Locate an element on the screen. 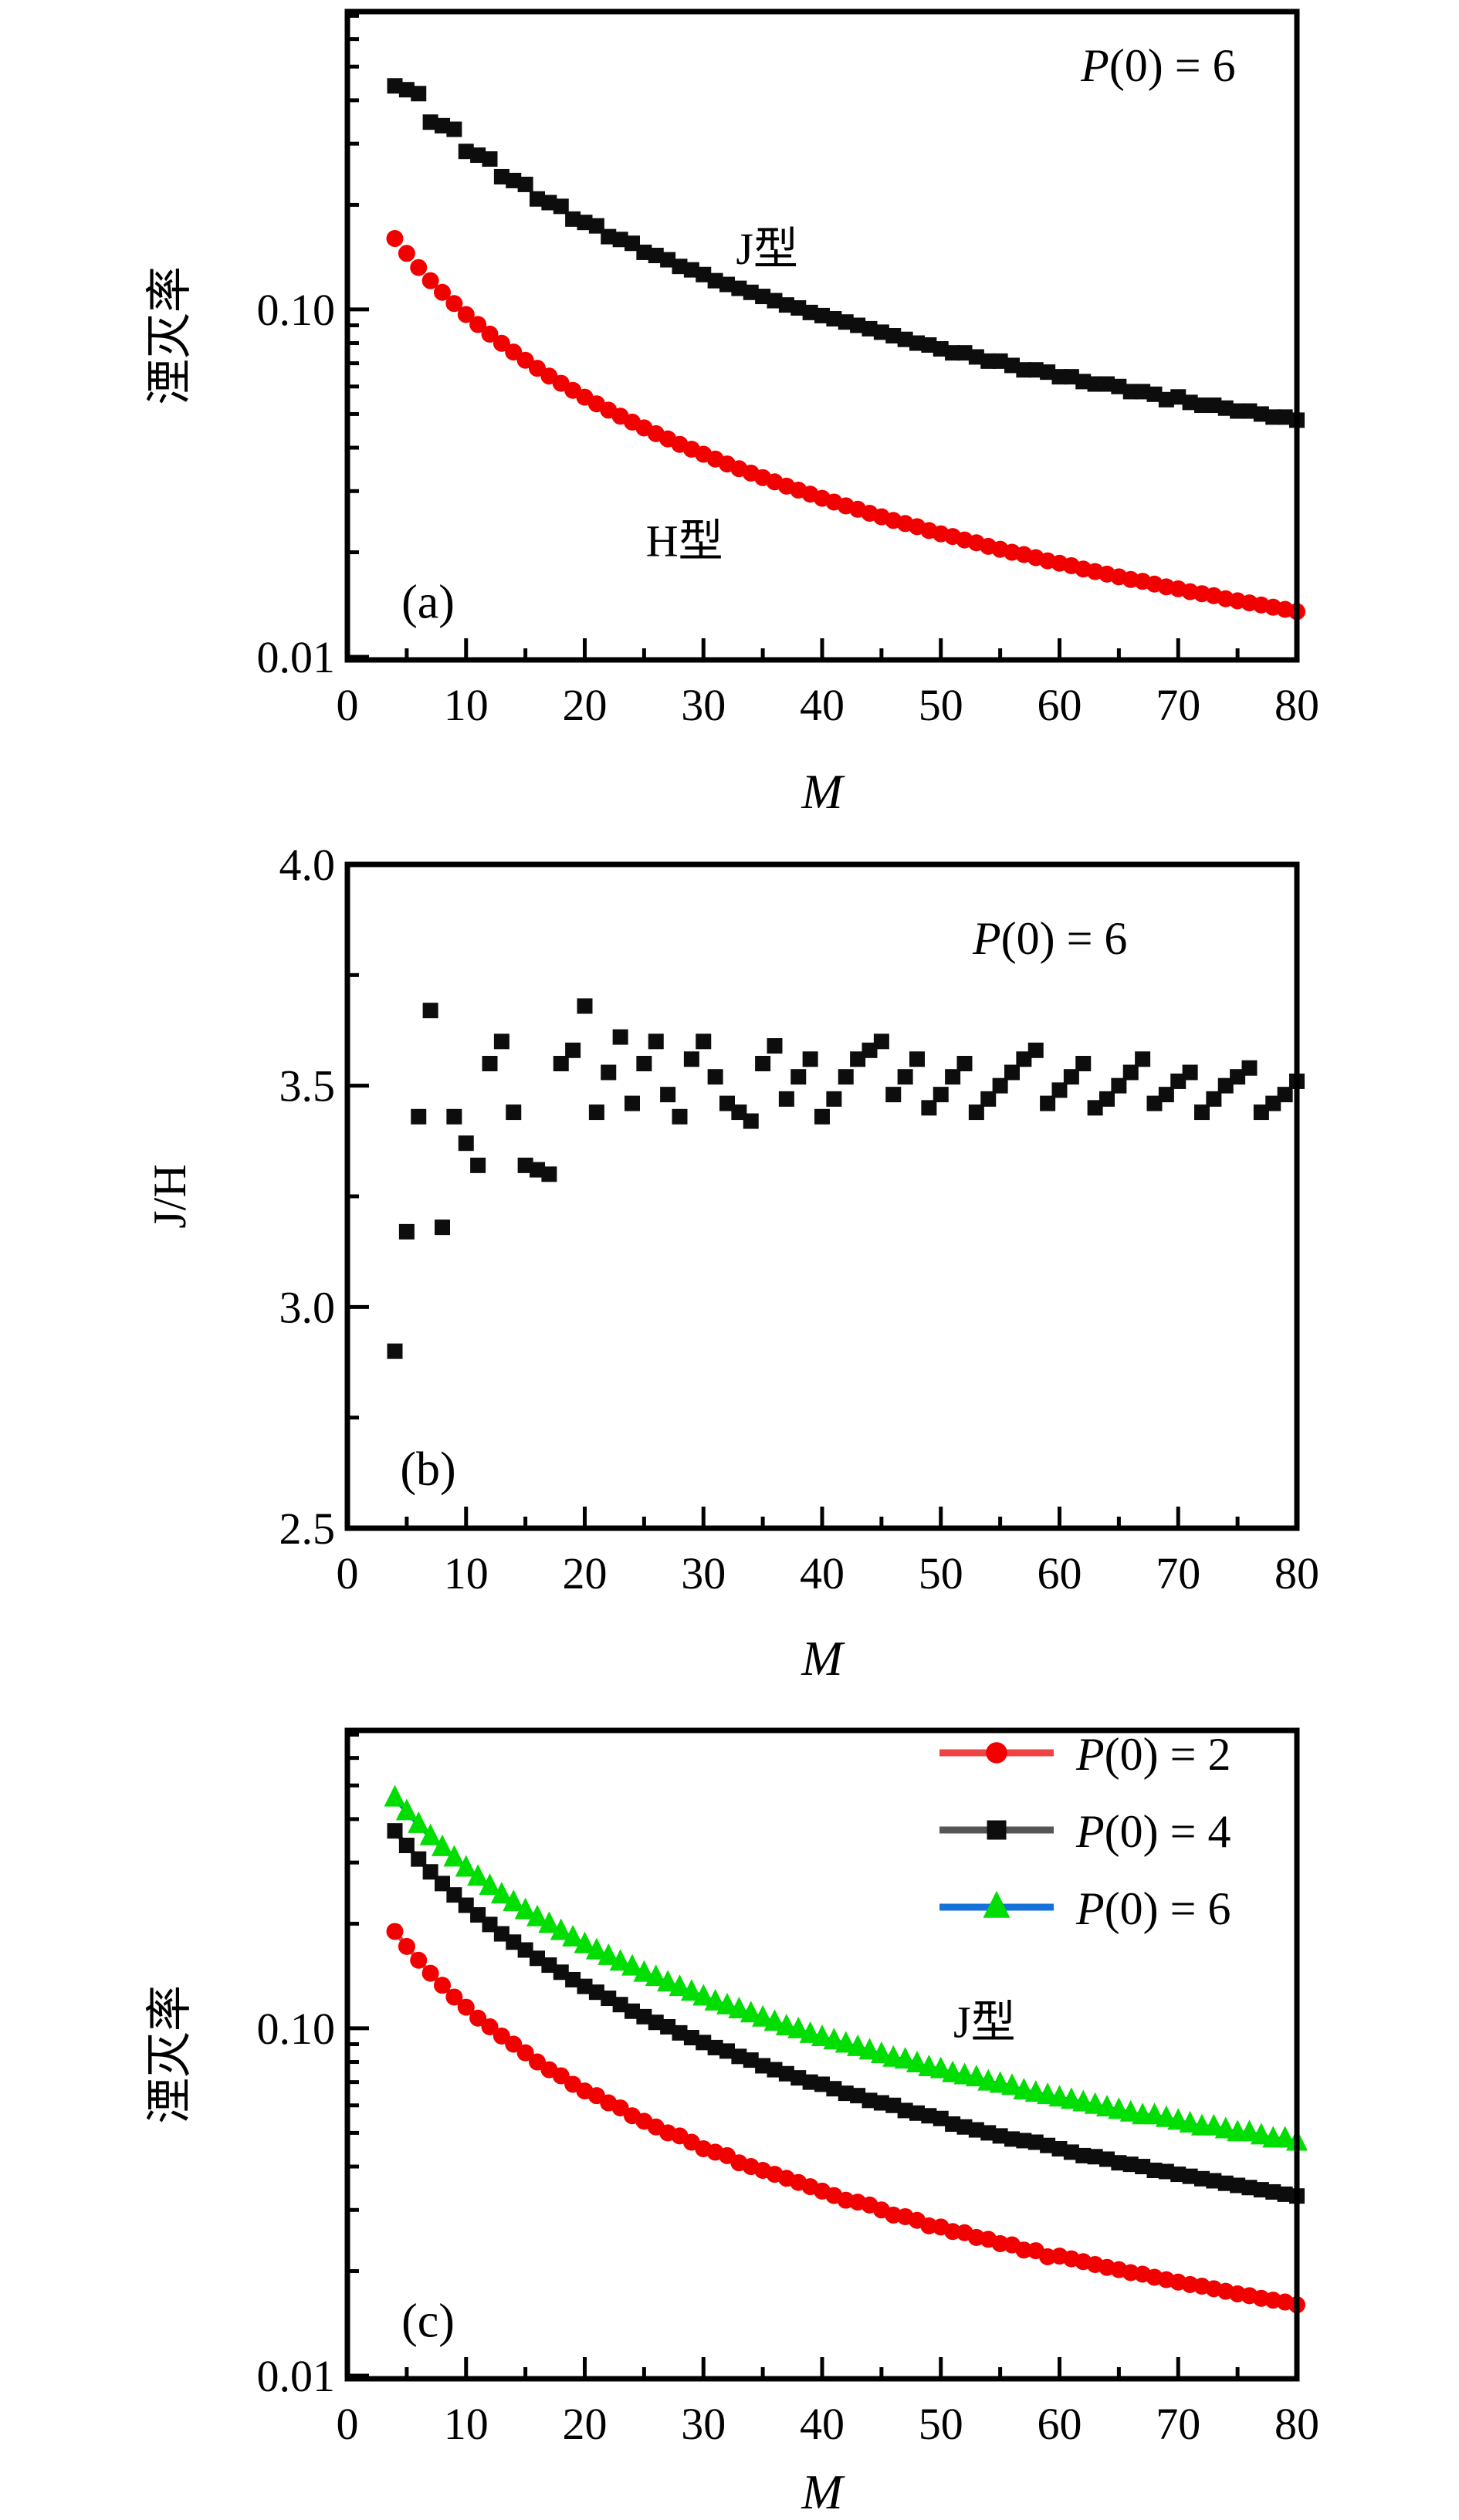  x-axis-label: M is located at coordinates (823, 2490).